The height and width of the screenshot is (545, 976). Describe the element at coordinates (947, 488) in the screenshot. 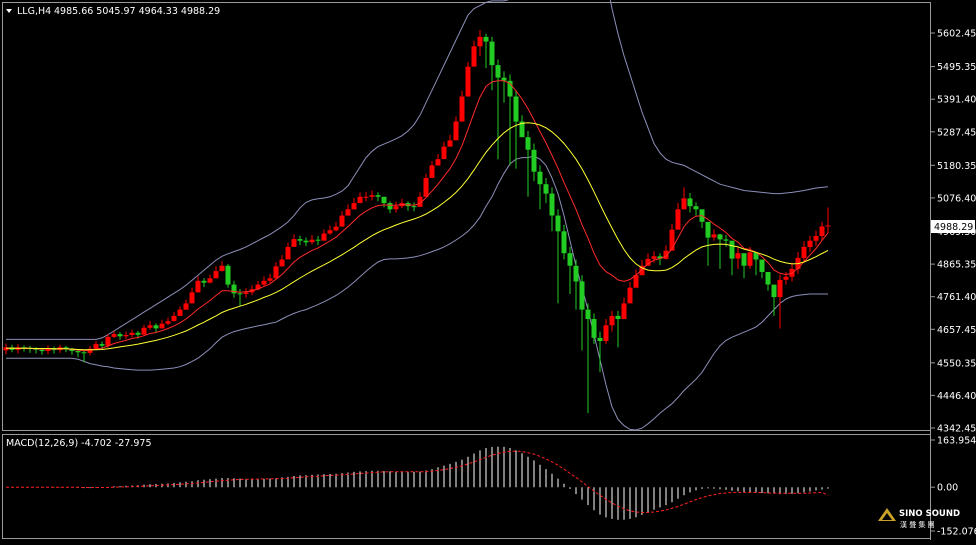

I see `macd-tick-label: 0.00` at that location.